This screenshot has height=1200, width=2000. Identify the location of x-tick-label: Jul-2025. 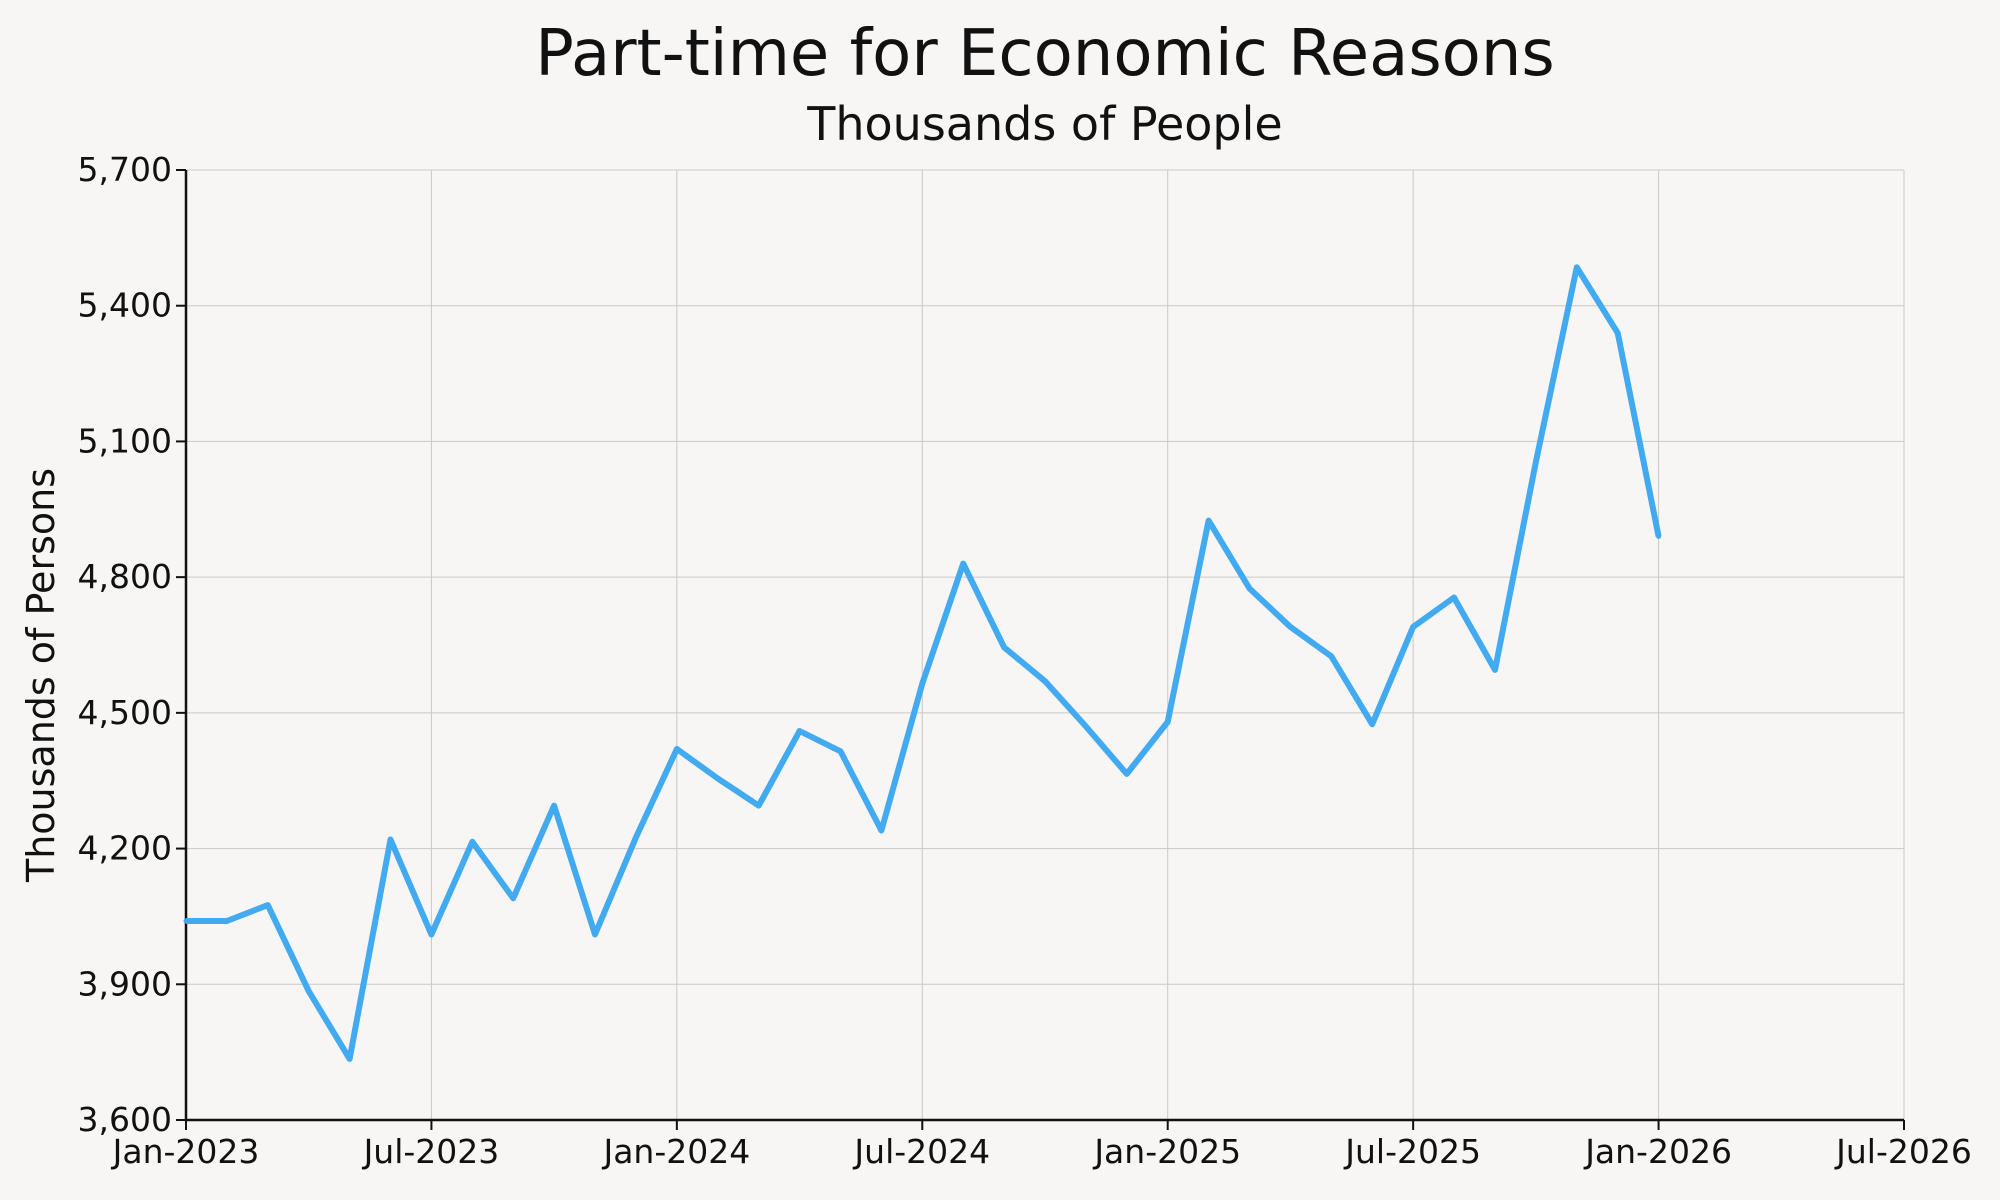
(1412, 1151).